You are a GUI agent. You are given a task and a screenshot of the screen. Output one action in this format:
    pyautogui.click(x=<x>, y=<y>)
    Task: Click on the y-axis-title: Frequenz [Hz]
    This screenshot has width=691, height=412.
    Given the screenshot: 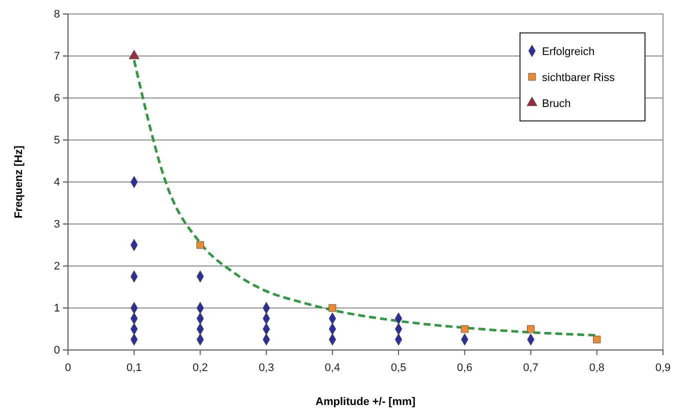 What is the action you would take?
    pyautogui.click(x=19, y=181)
    